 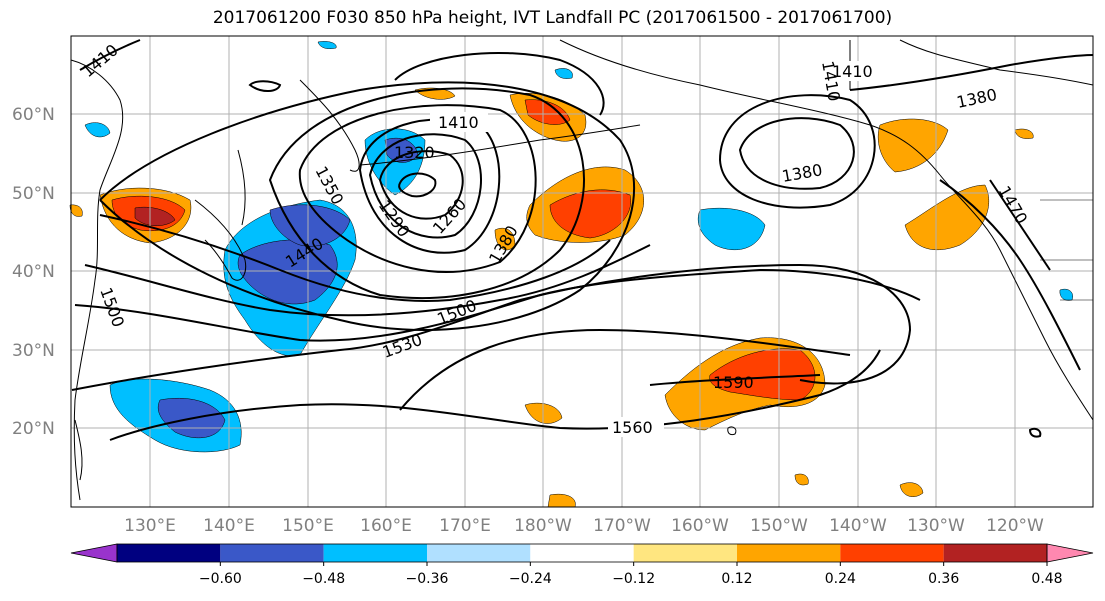 I want to click on lat-label: 50°N, so click(x=33, y=194).